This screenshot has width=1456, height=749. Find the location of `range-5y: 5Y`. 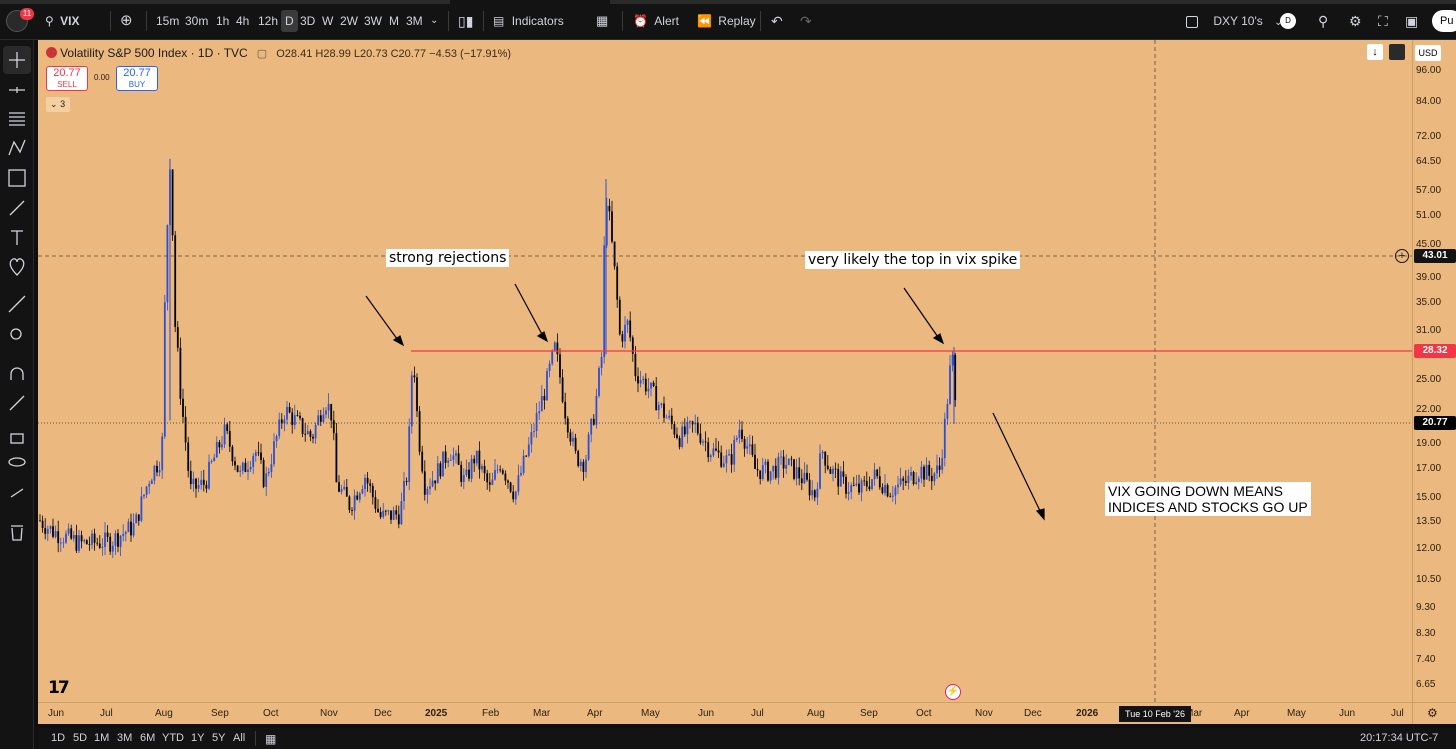

range-5y: 5Y is located at coordinates (219, 738).